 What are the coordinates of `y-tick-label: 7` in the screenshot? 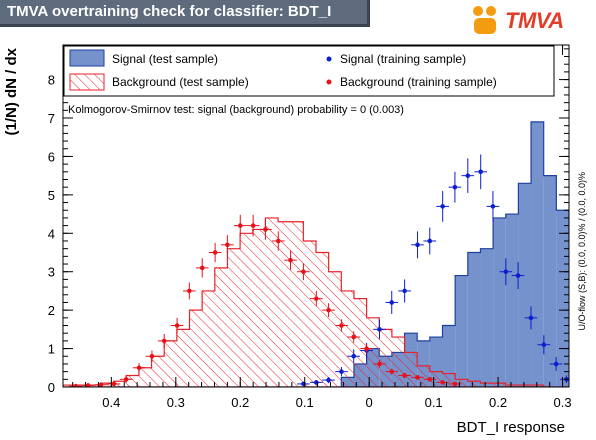 It's located at (51, 118).